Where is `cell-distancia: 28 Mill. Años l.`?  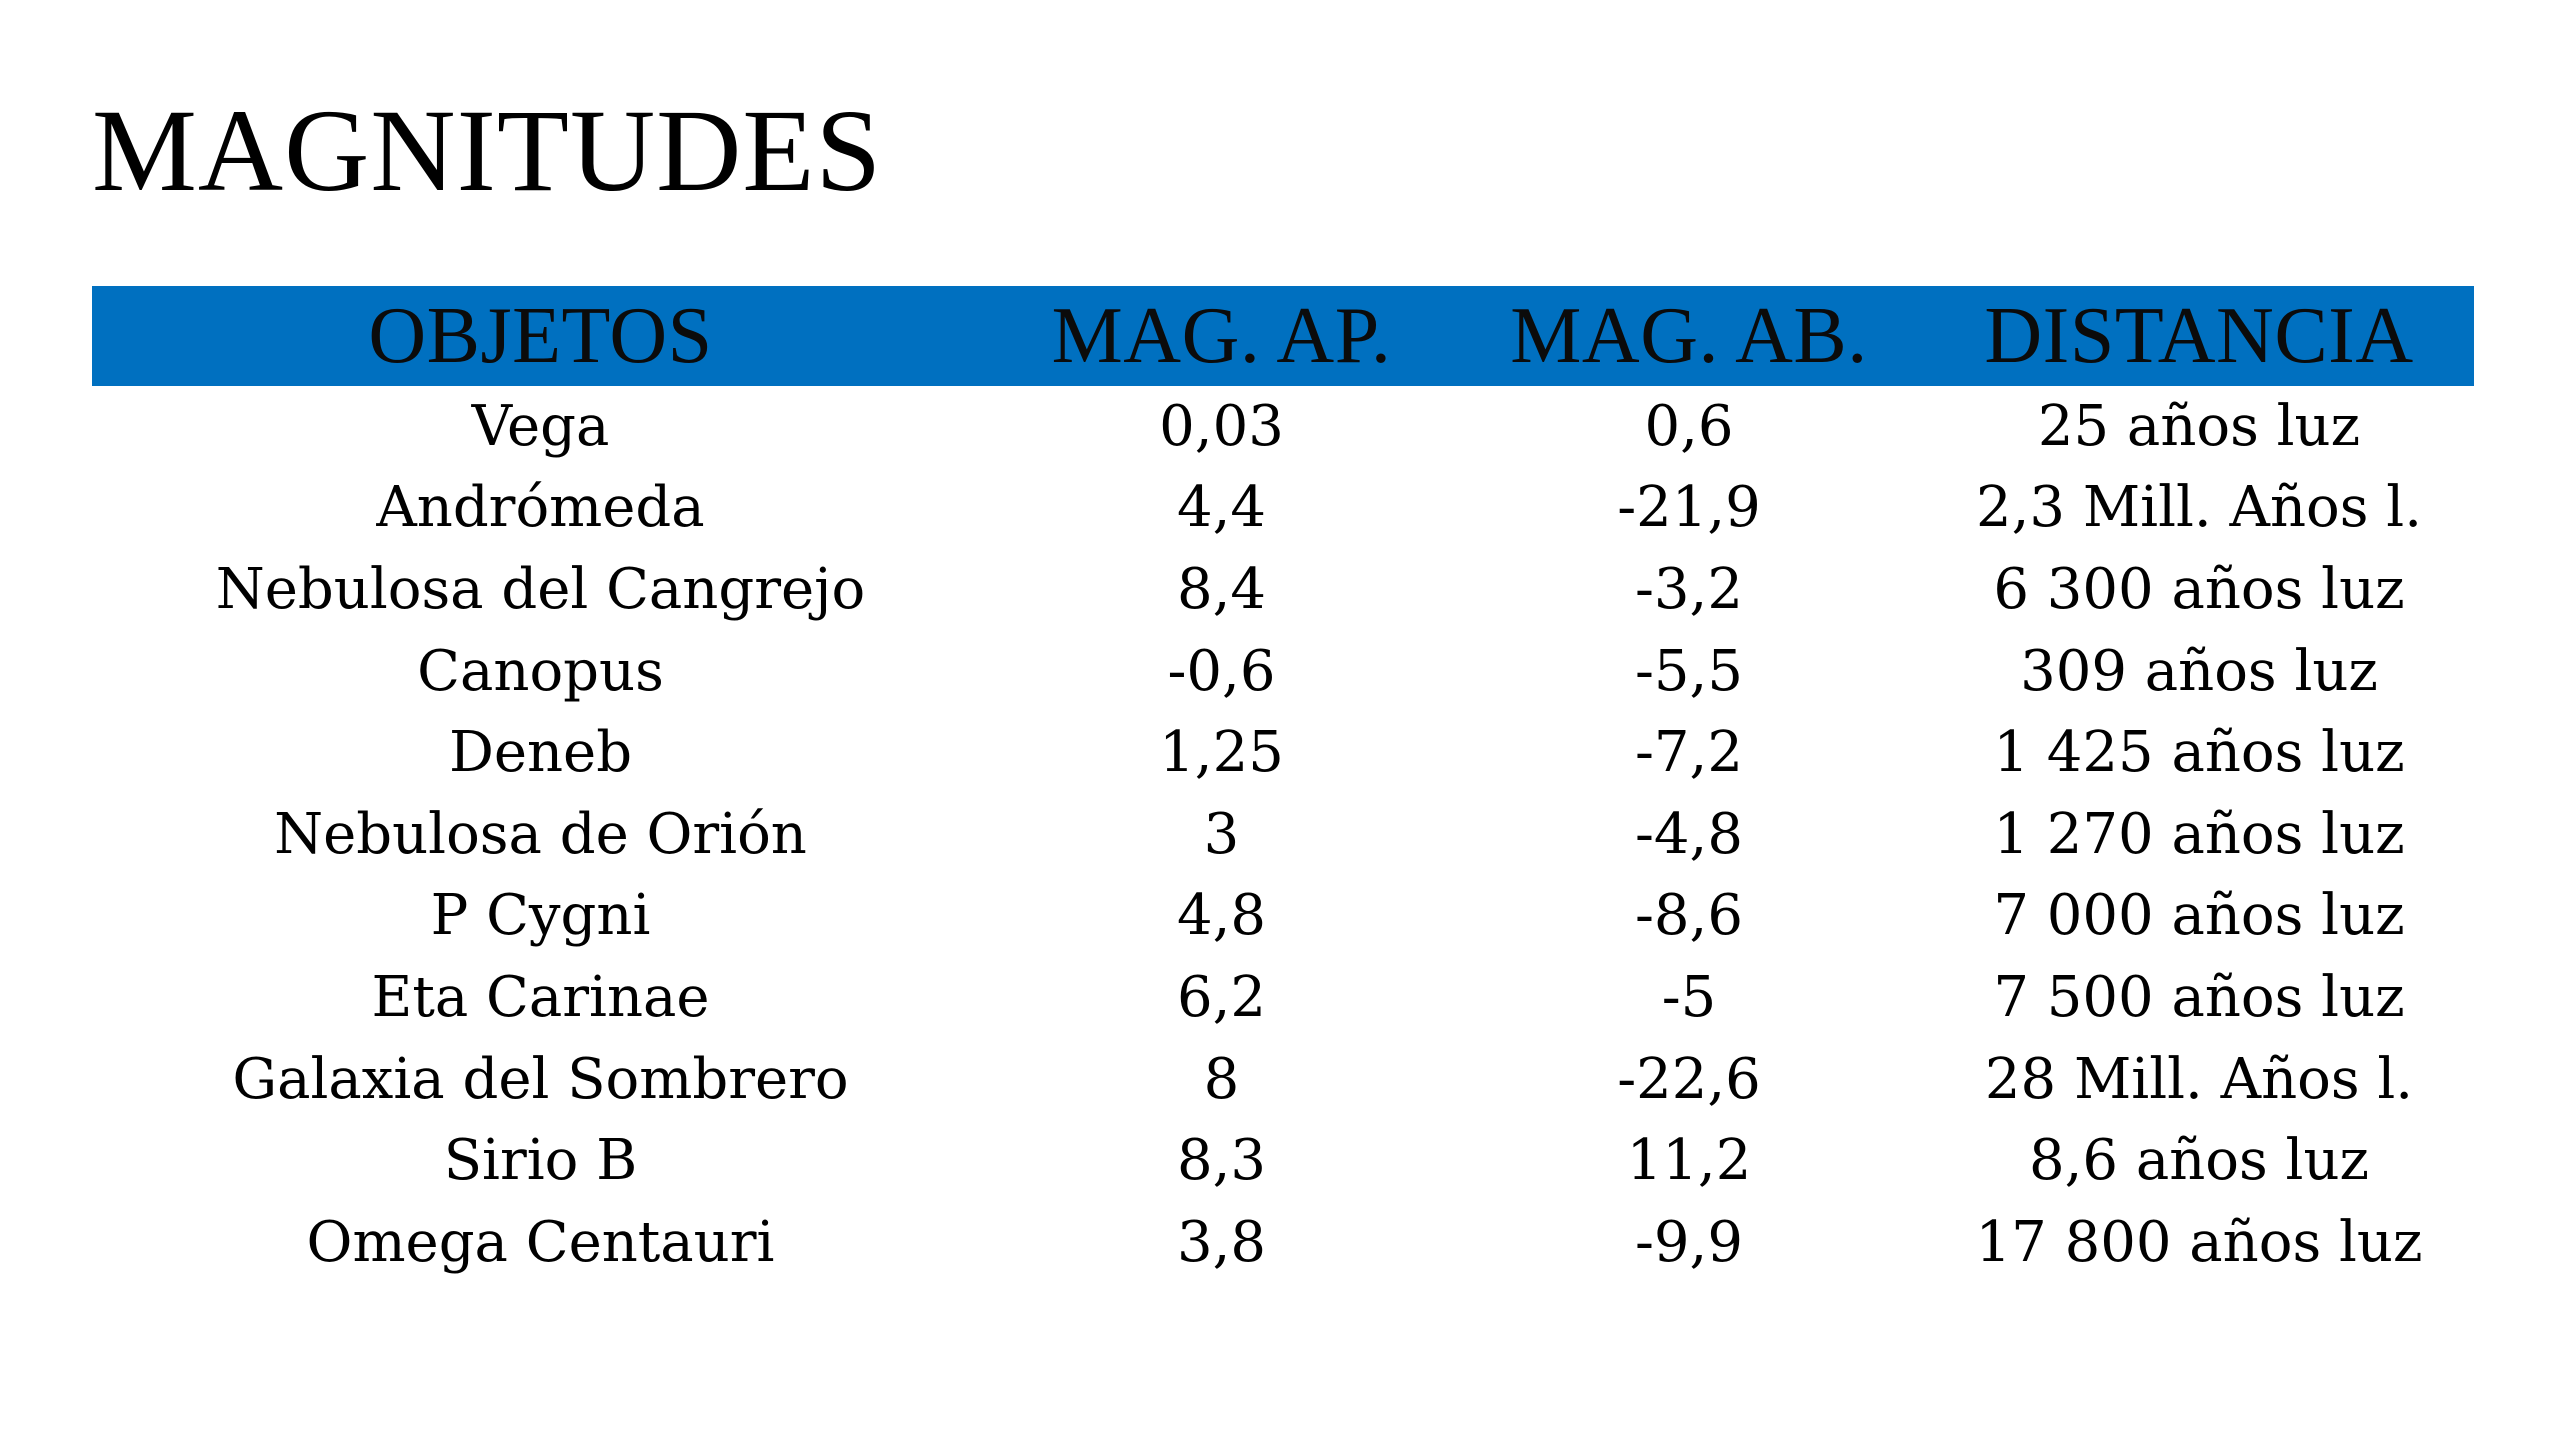
cell-distancia: 28 Mill. Años l. is located at coordinates (2199, 1079).